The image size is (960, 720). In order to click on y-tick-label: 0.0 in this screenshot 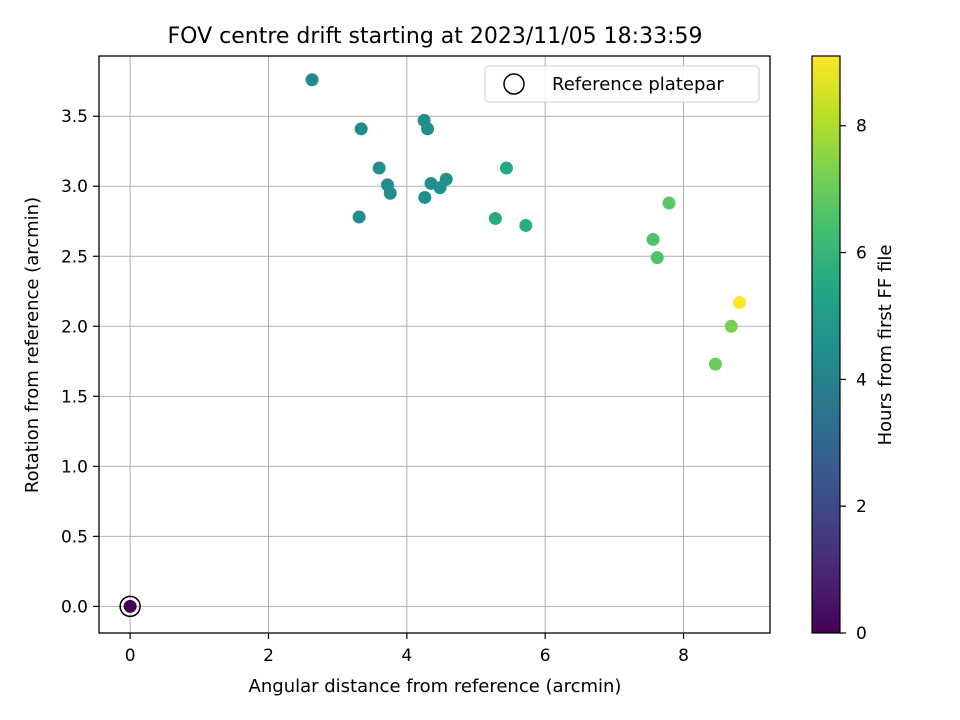, I will do `click(74, 607)`.